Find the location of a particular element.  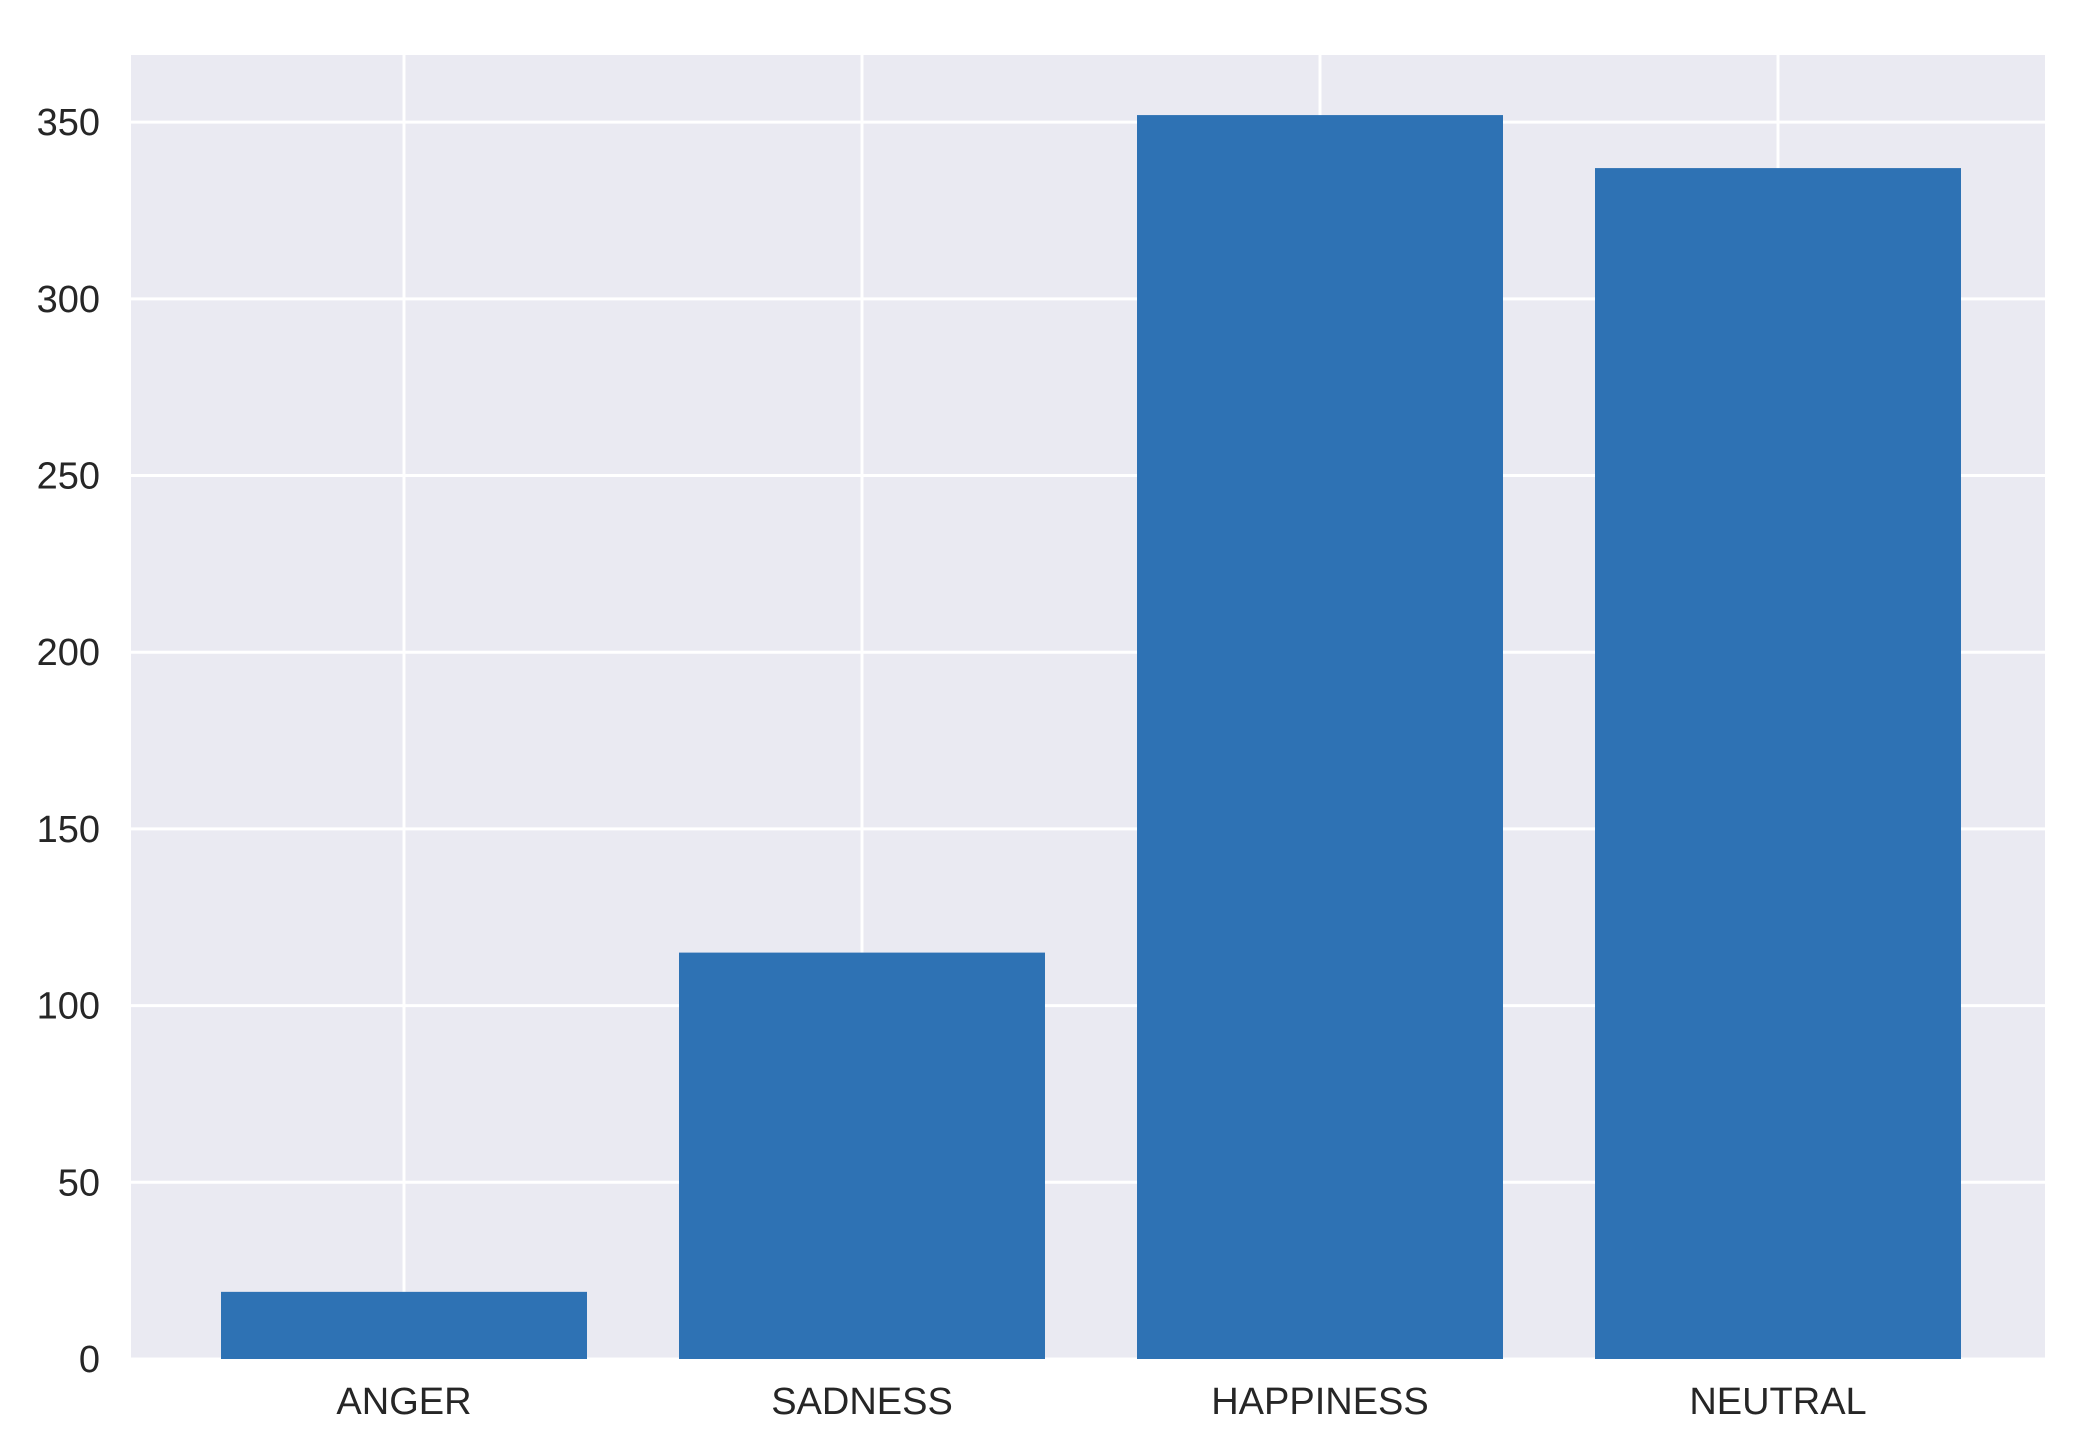

y-axis-ticks: 0 50 100 150 200 250 300 350 is located at coordinates (68, 741).